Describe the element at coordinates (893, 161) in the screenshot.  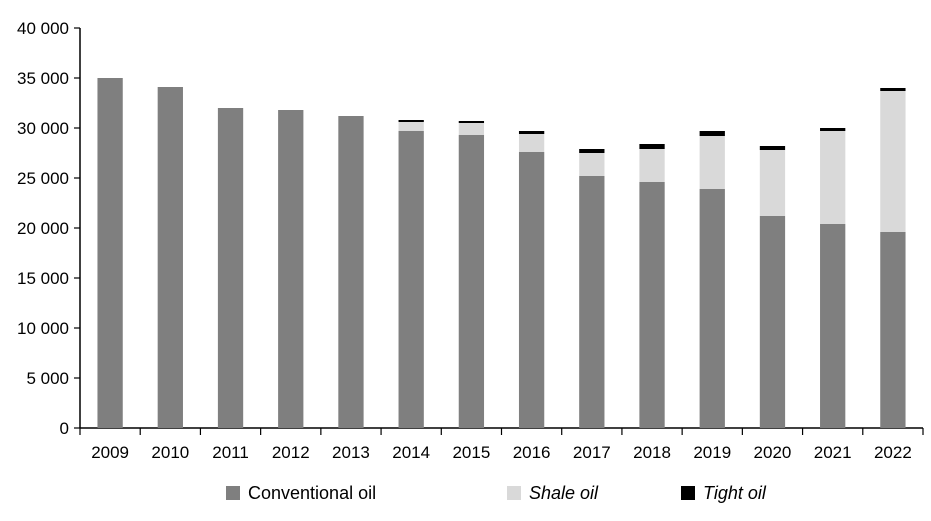
I see `bar-shale-oil-2022` at that location.